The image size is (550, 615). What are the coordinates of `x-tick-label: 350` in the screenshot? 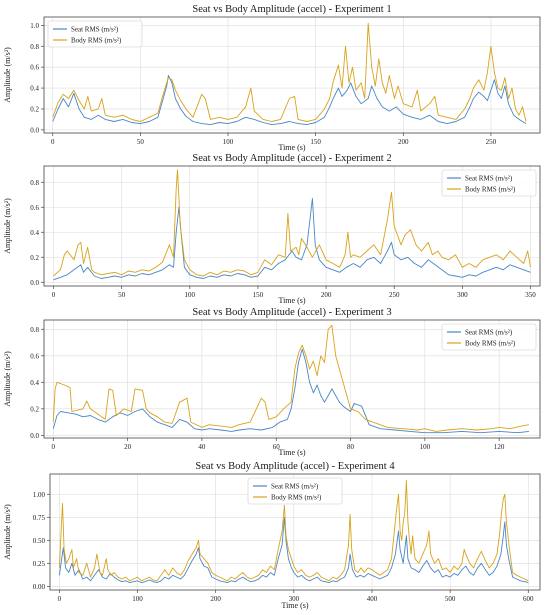 It's located at (530, 295).